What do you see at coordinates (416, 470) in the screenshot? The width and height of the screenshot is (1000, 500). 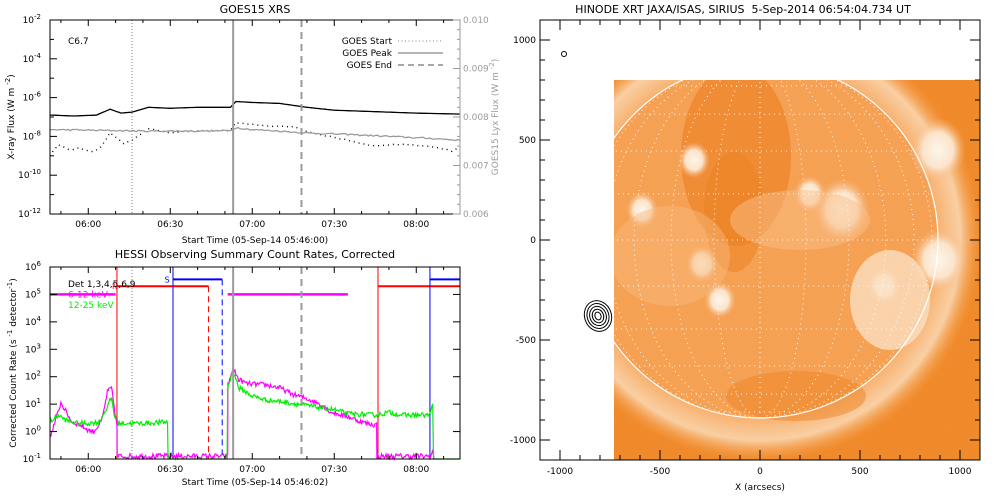 I see `hessi-x-tick-label: 08:00` at bounding box center [416, 470].